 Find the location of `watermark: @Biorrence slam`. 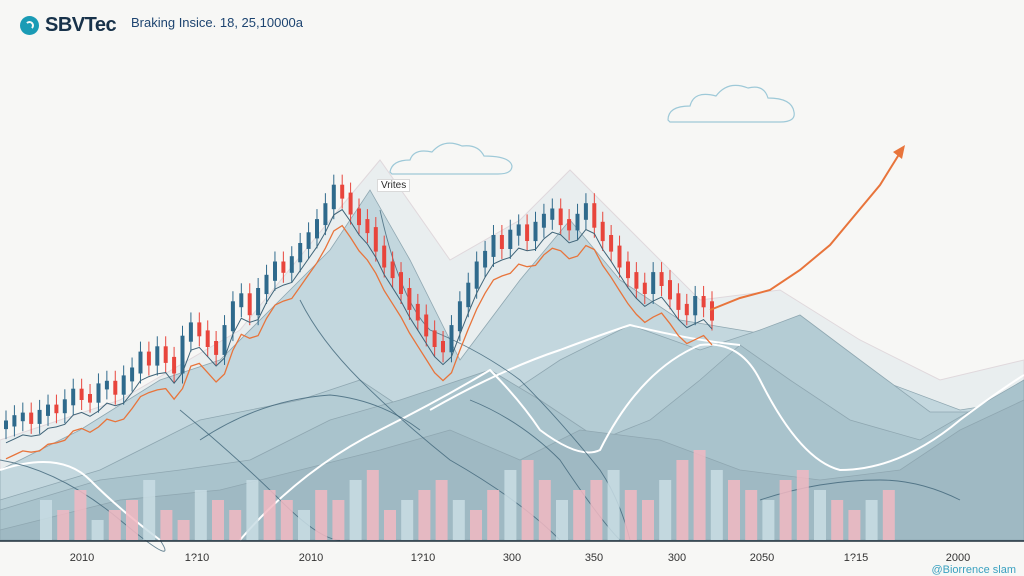

watermark: @Biorrence slam is located at coordinates (973, 570).